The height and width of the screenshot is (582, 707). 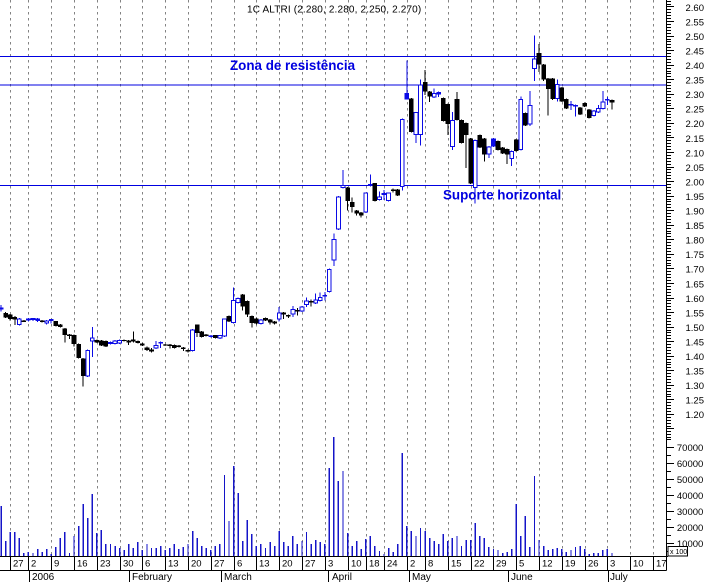 I want to click on svg-text: 17, so click(x=661, y=564).